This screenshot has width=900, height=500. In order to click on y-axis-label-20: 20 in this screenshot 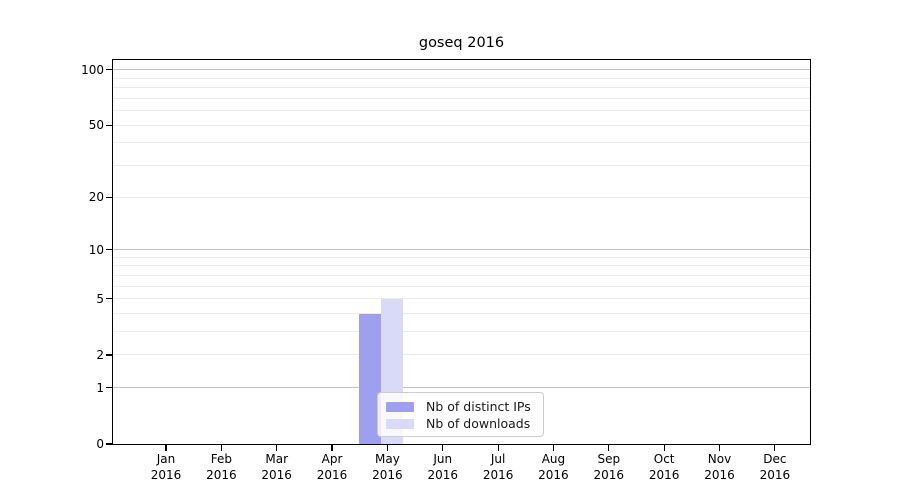, I will do `click(96, 197)`.